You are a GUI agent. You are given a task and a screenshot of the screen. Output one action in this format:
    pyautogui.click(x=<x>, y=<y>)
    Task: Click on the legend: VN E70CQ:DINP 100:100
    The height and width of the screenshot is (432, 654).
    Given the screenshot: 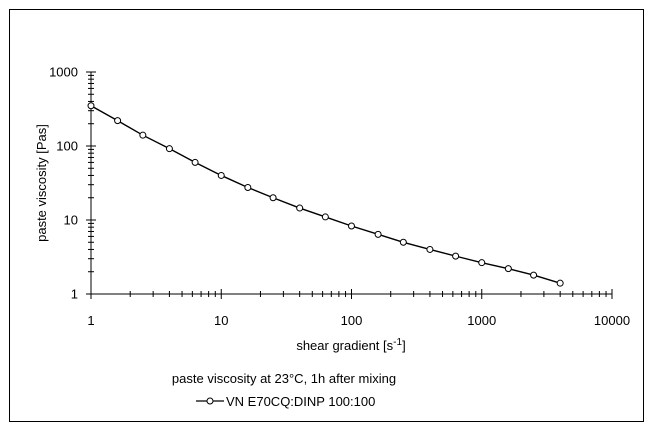 What is the action you would take?
    pyautogui.click(x=285, y=401)
    